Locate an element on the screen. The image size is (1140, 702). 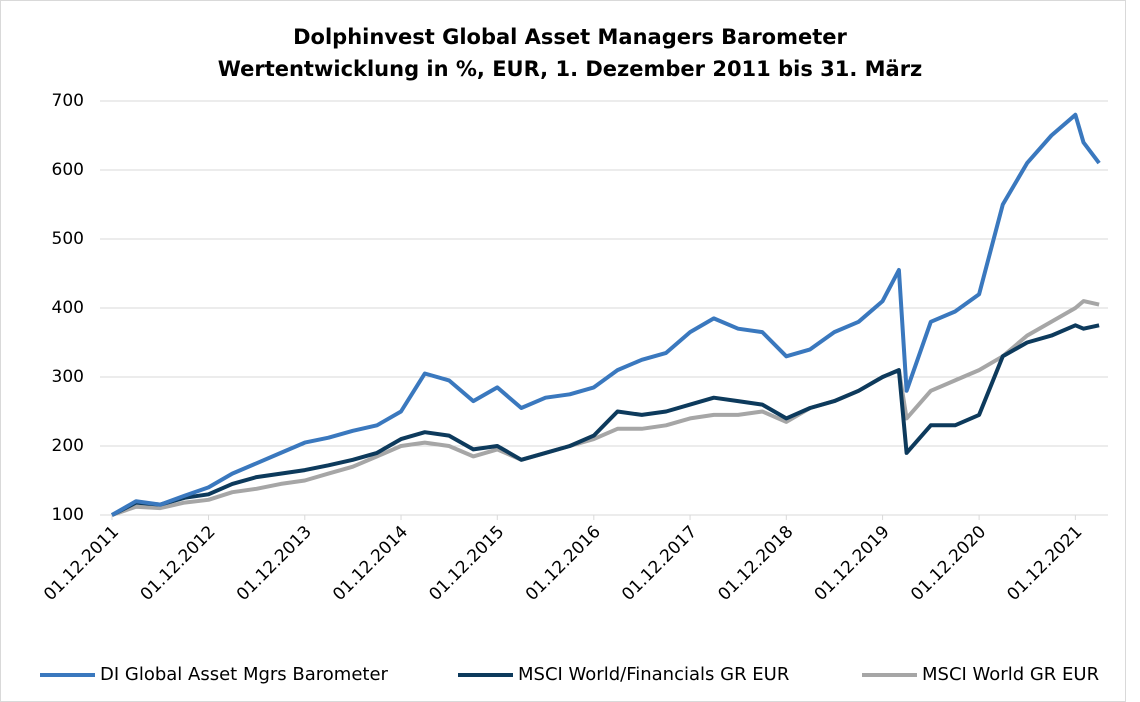
y-tick-label: 100 is located at coordinates (68, 515).